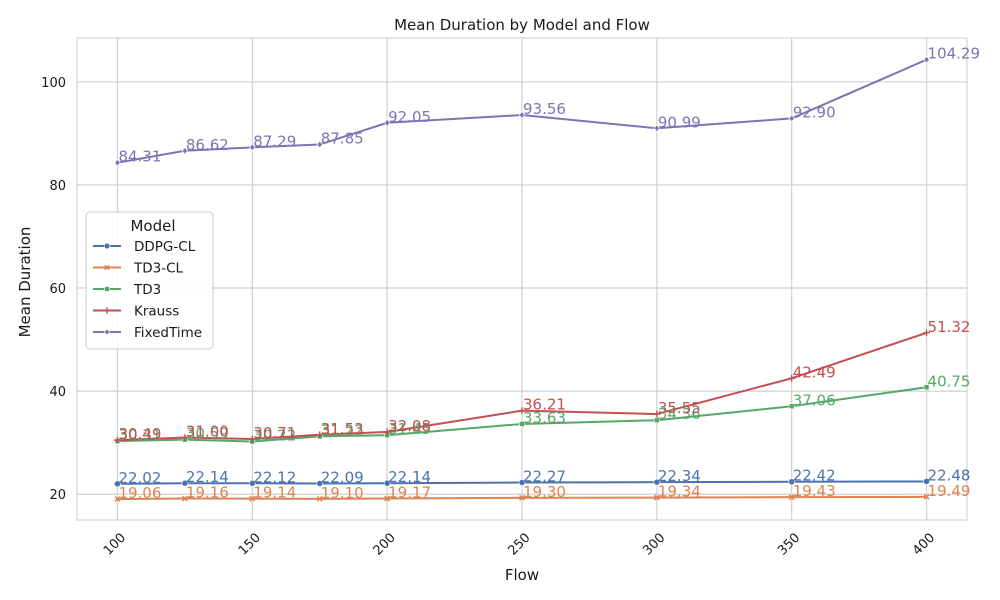 The width and height of the screenshot is (1000, 600). What do you see at coordinates (156, 312) in the screenshot?
I see `legend-label: Krauss` at bounding box center [156, 312].